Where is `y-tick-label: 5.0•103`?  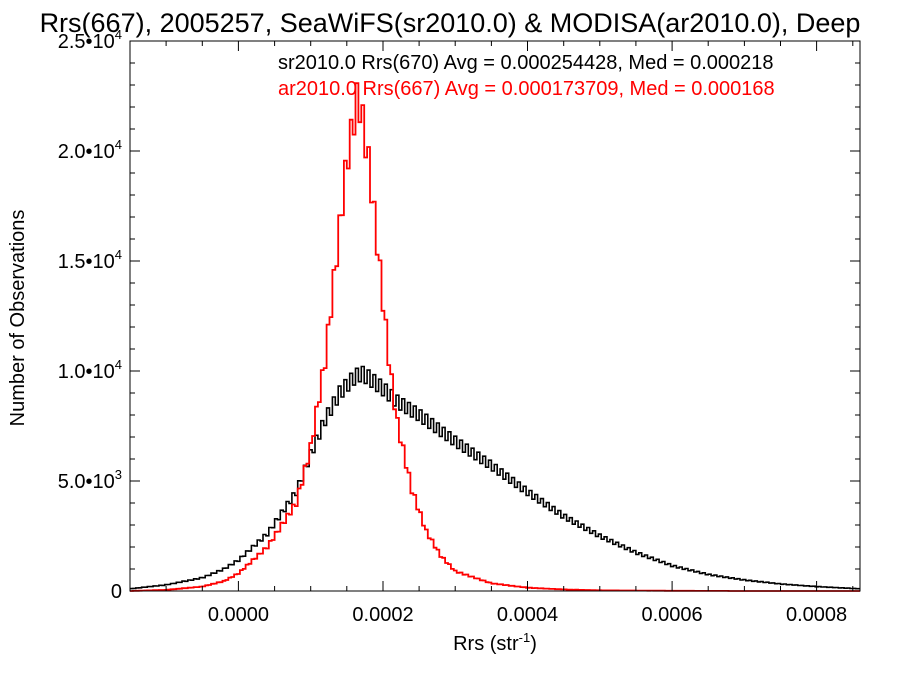
y-tick-label: 5.0•103 is located at coordinates (90, 480).